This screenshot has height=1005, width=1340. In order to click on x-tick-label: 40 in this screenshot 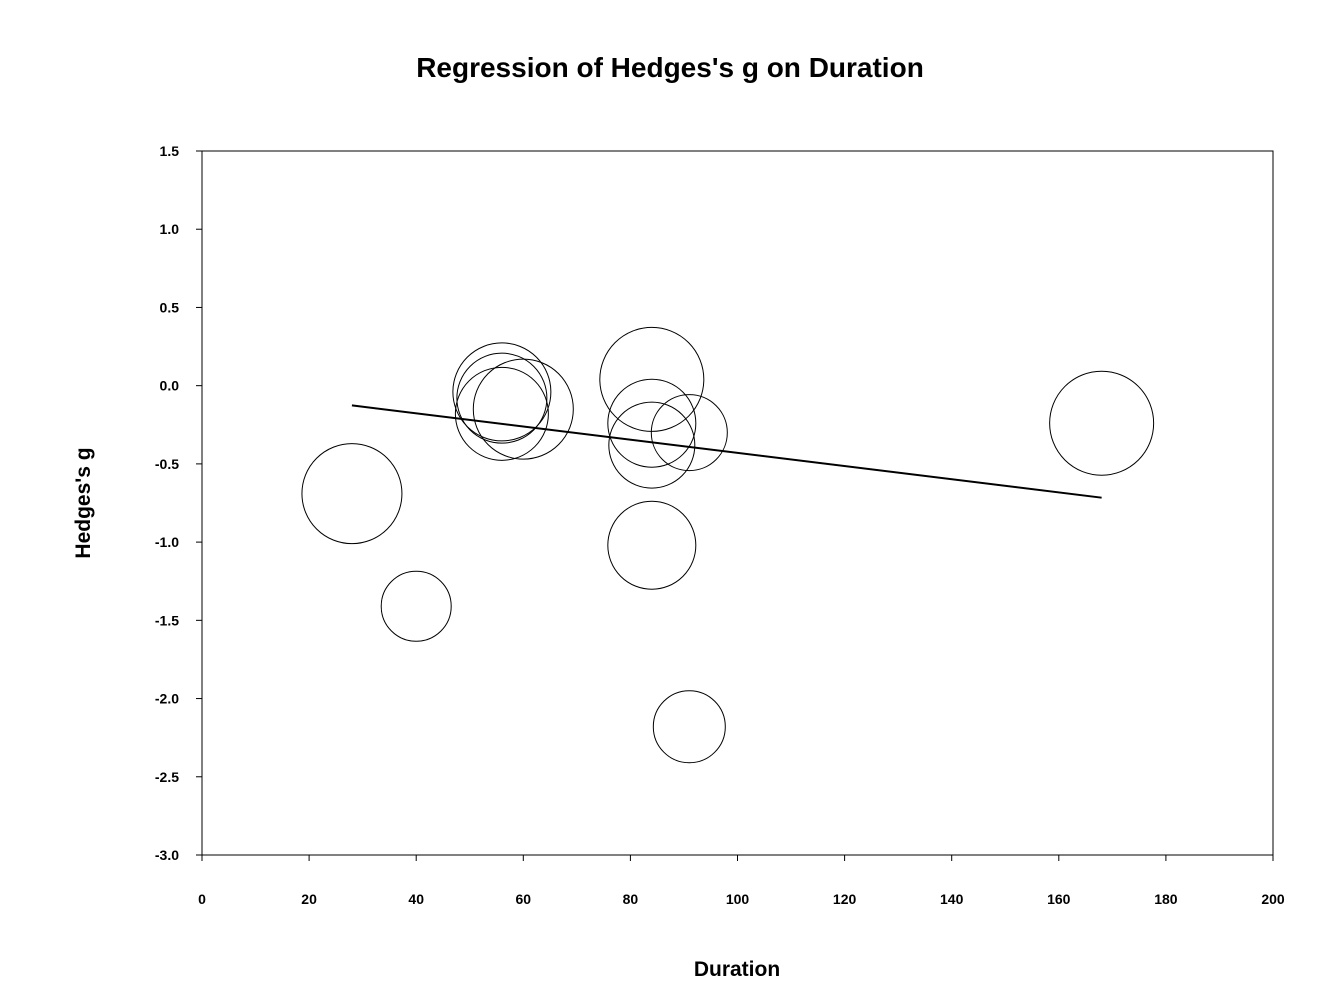, I will do `click(416, 899)`.